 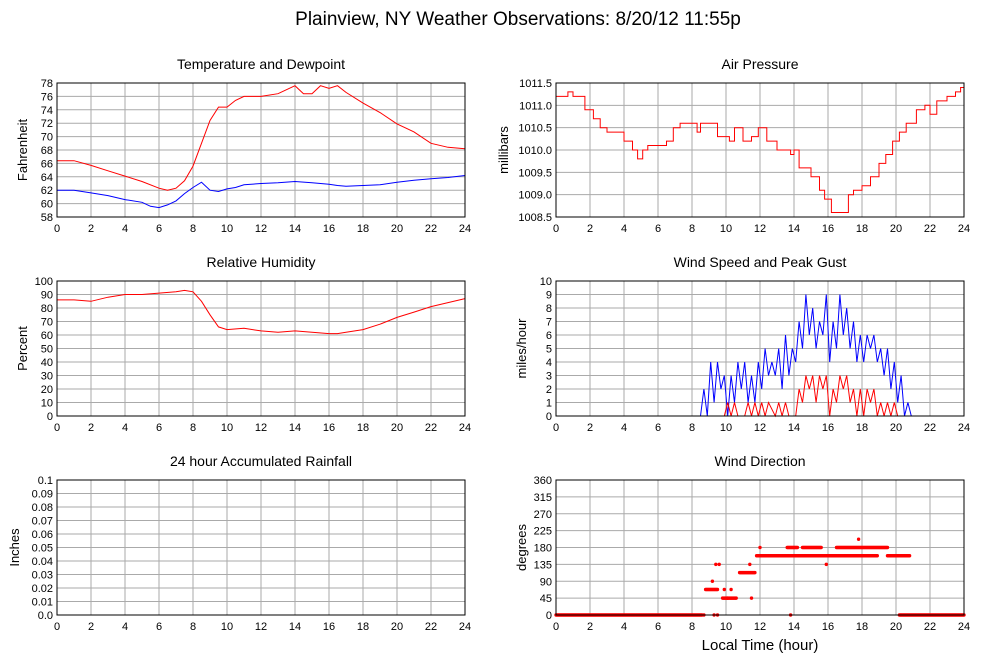 I want to click on wind-direction-title: Wind Direction, so click(x=759, y=461).